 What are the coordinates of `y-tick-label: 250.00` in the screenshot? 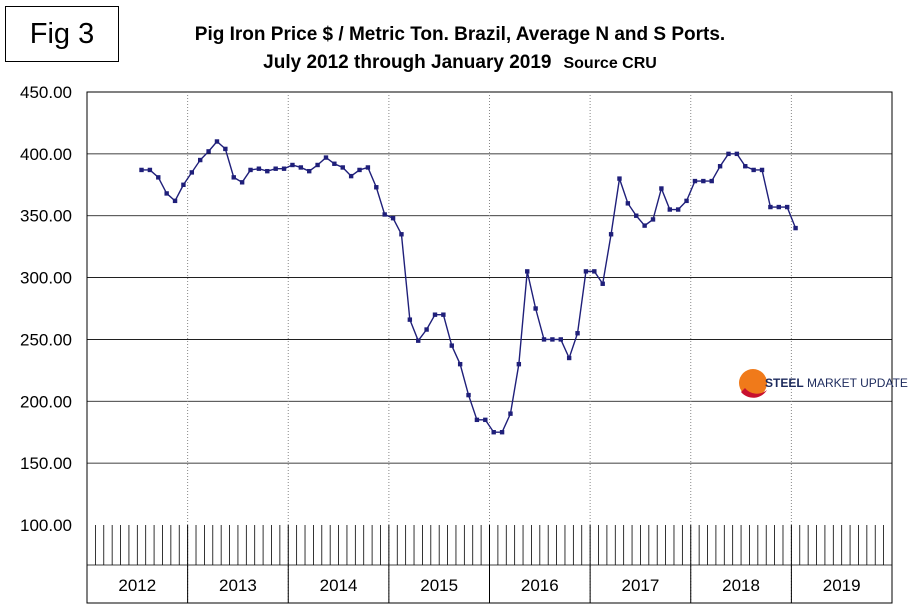 It's located at (46, 339).